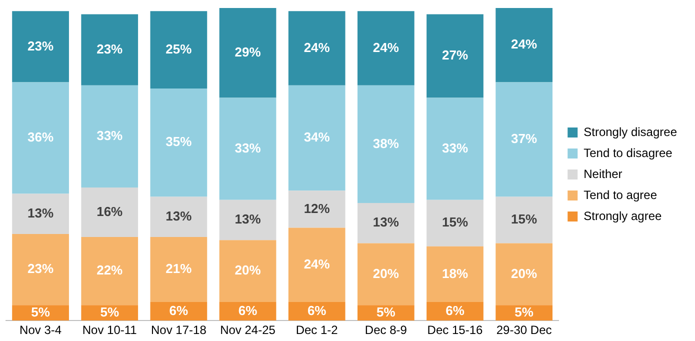 This screenshot has height=341, width=695. What do you see at coordinates (603, 173) in the screenshot?
I see `legend-label: Neither` at bounding box center [603, 173].